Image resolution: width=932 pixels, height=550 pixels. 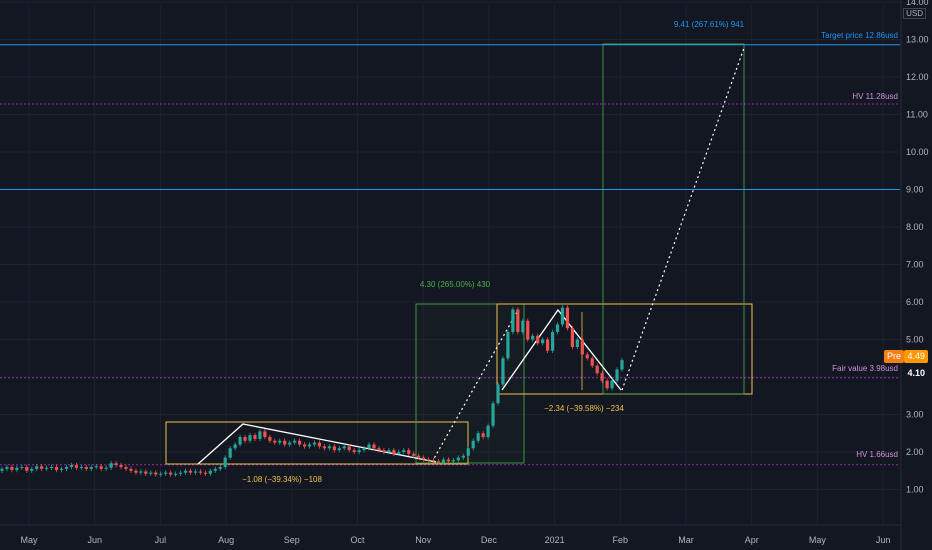 I want to click on y-tick-label: 5.00, so click(x=915, y=340).